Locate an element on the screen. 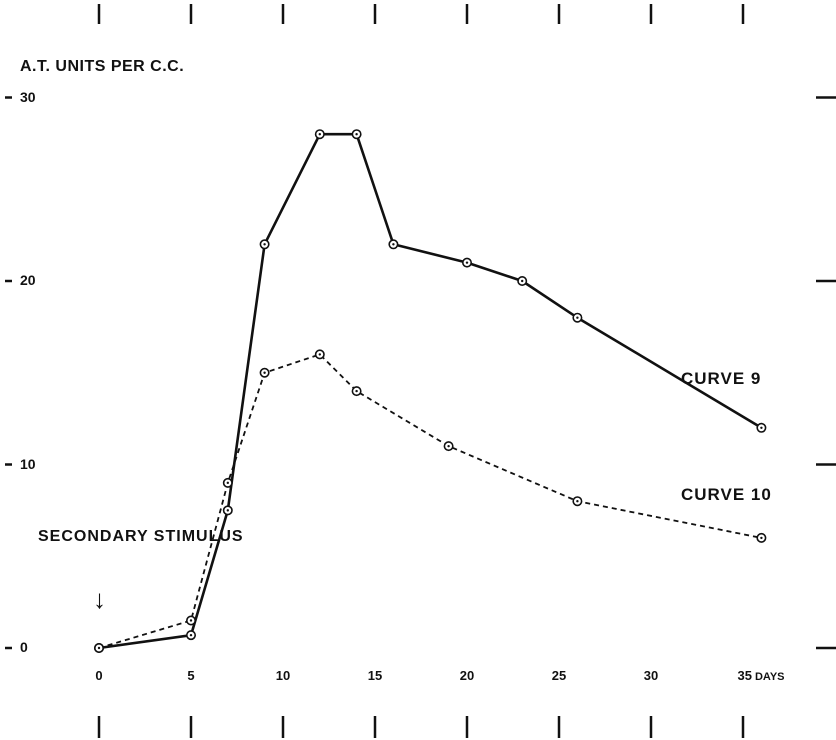 This screenshot has height=740, width=836. x-tick-label-last: 35 DAYS is located at coordinates (760, 675).